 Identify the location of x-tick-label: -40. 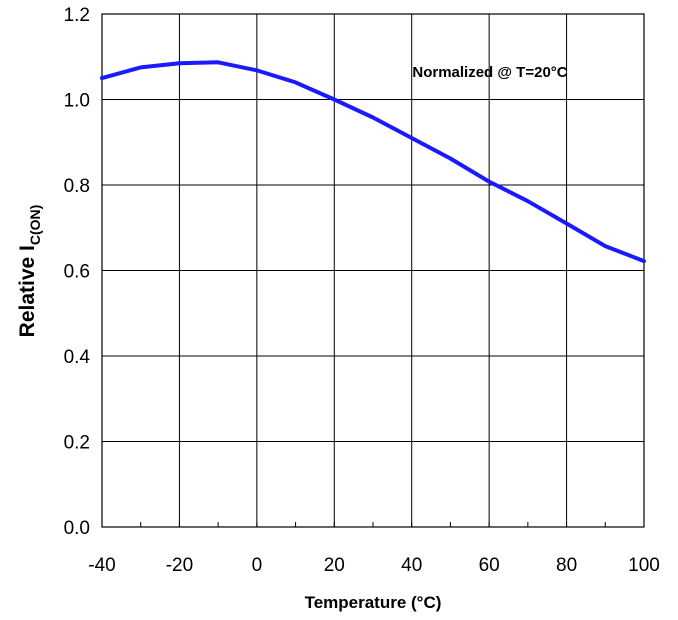
(101, 565).